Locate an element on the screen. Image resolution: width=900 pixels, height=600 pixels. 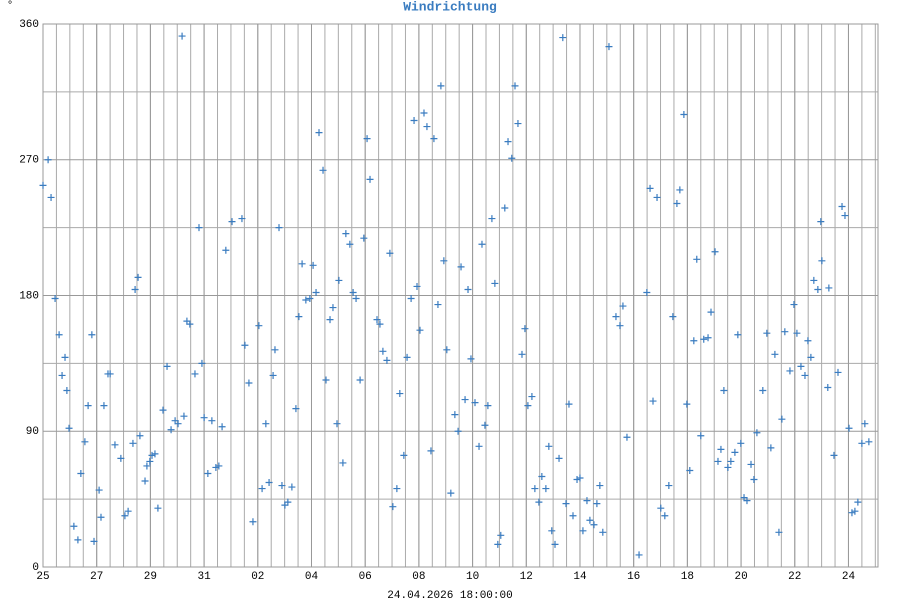
x-tick-label: 27 is located at coordinates (96, 577).